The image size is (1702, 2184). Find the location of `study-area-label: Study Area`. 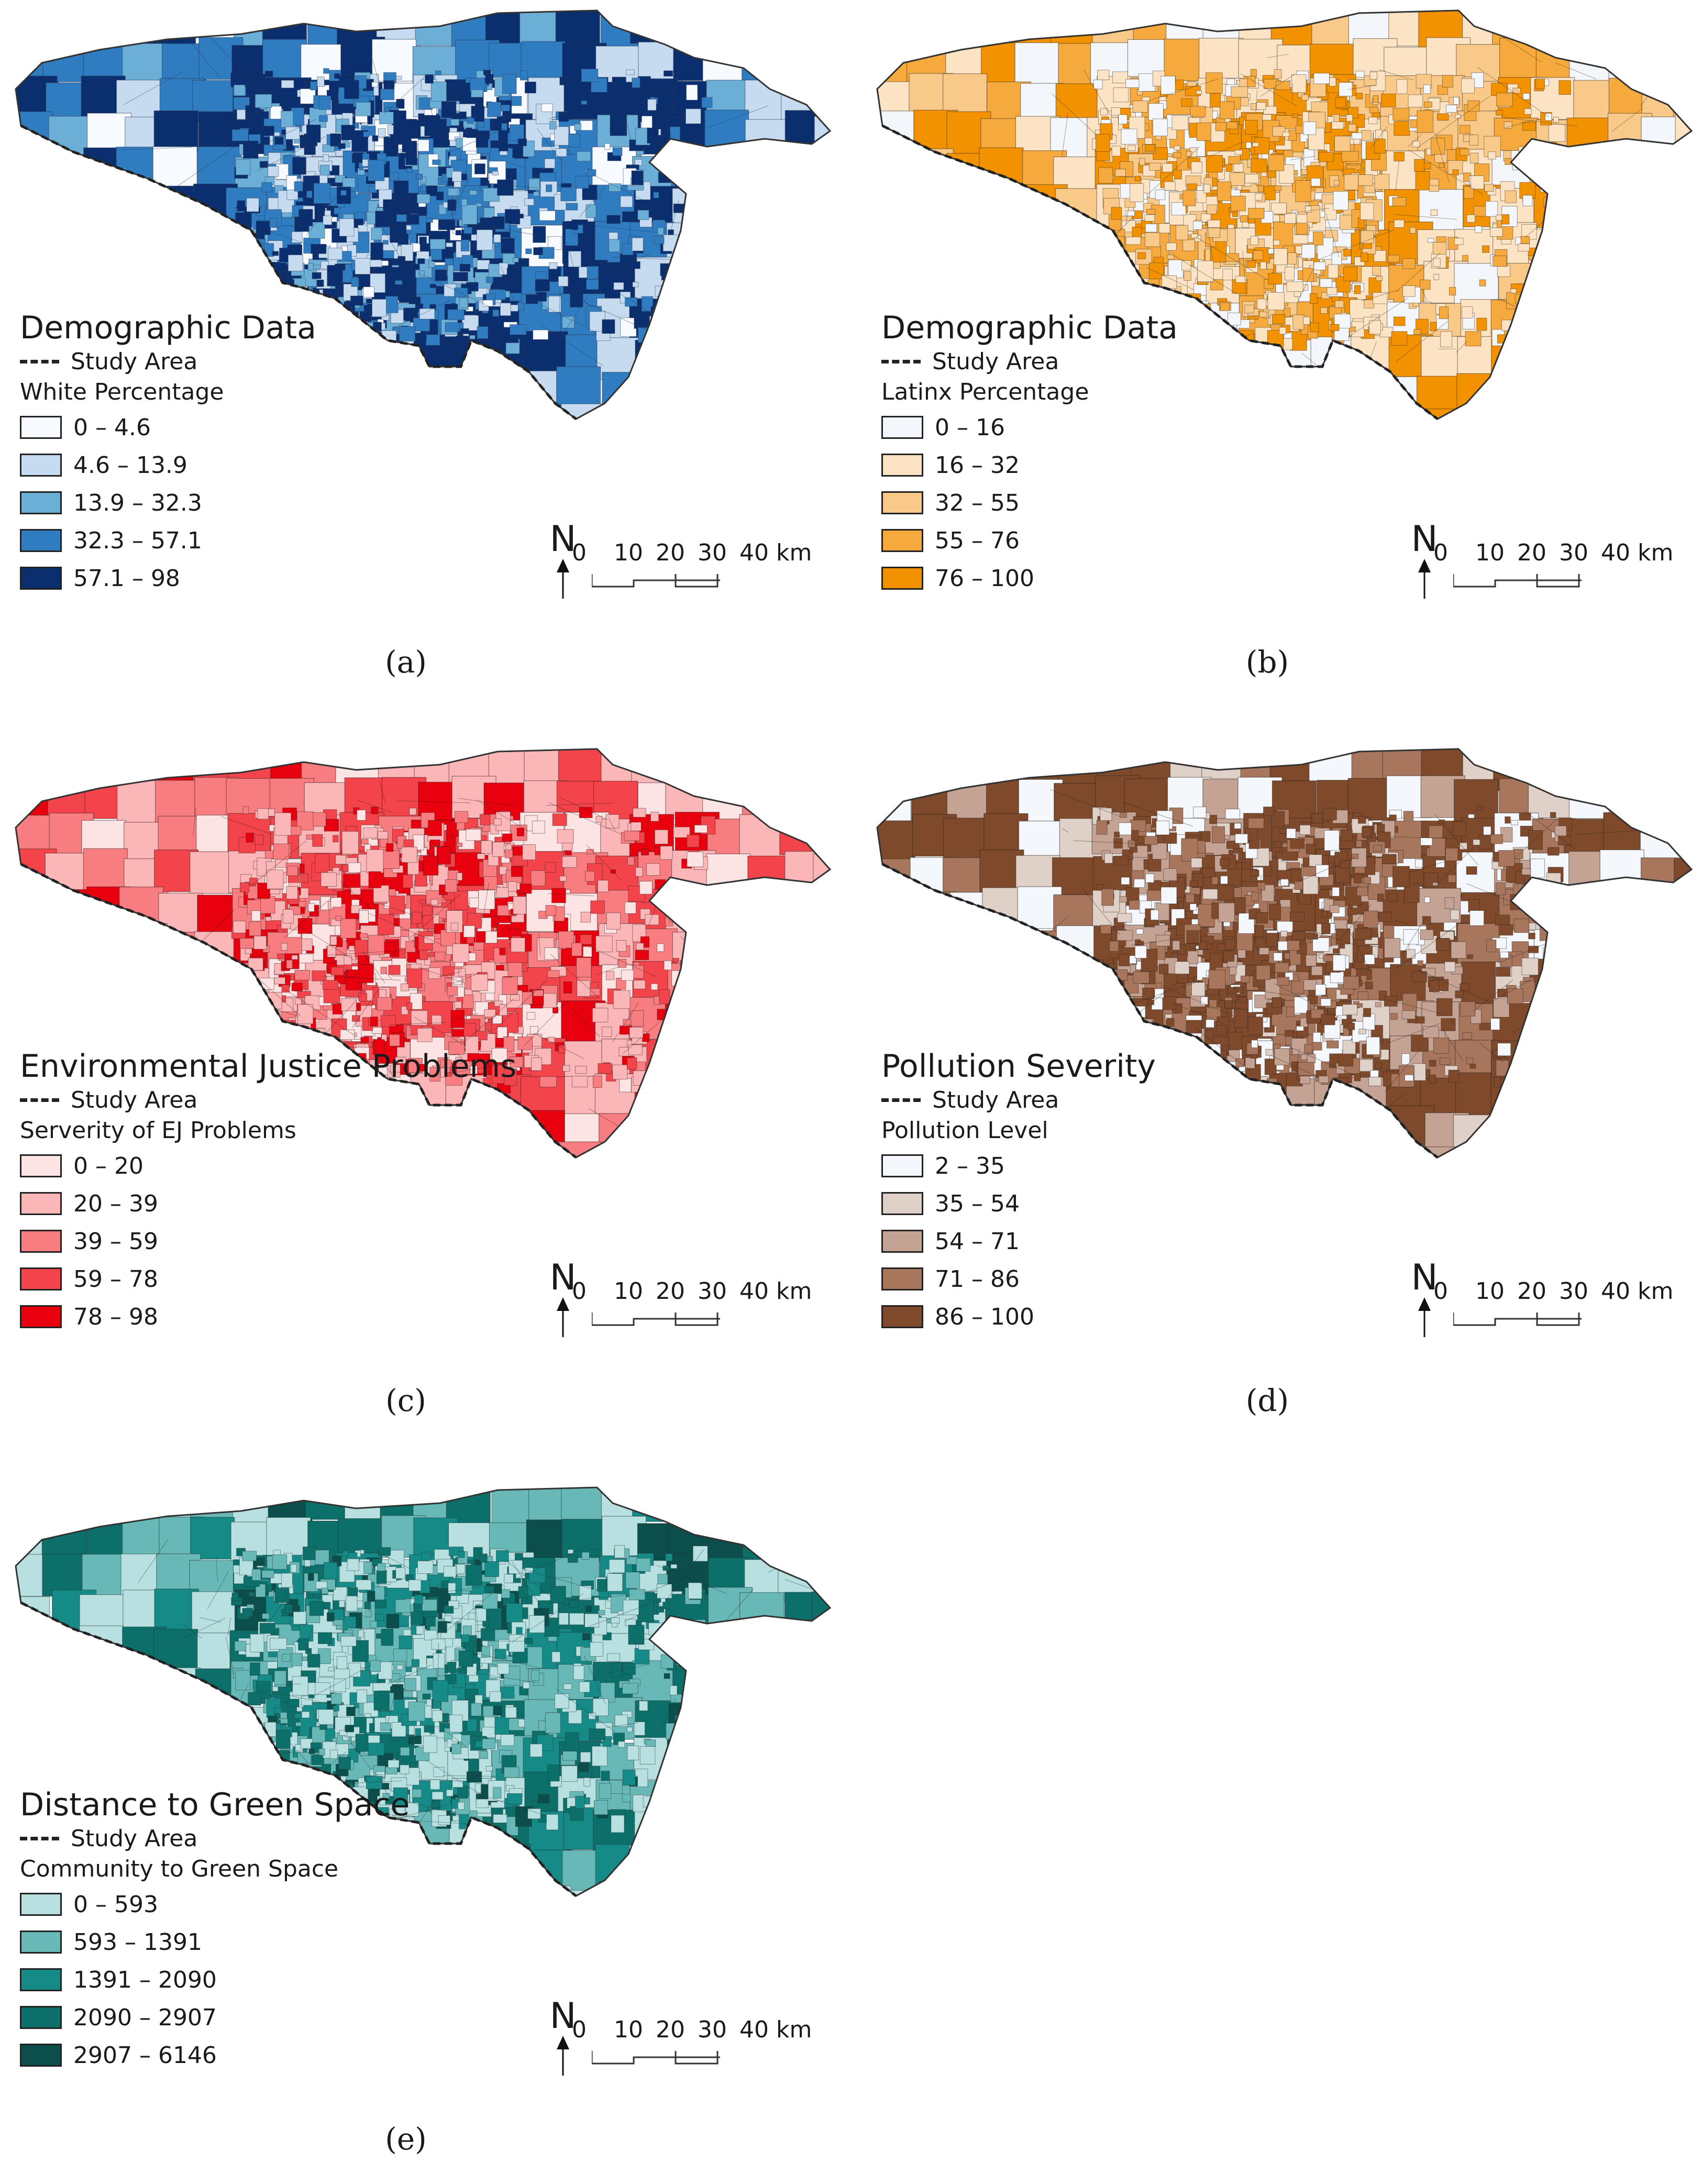

study-area-label: Study Area is located at coordinates (134, 362).